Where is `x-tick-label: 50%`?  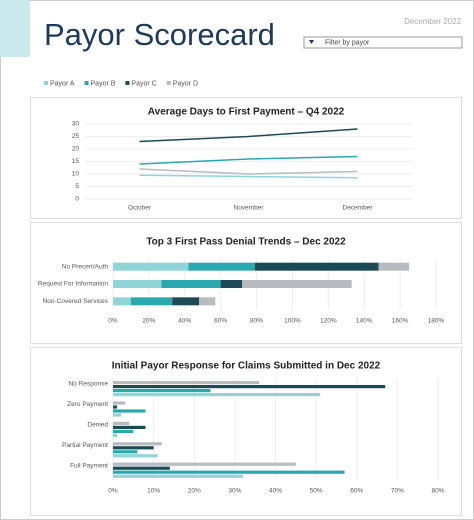 x-tick-label: 50% is located at coordinates (316, 491).